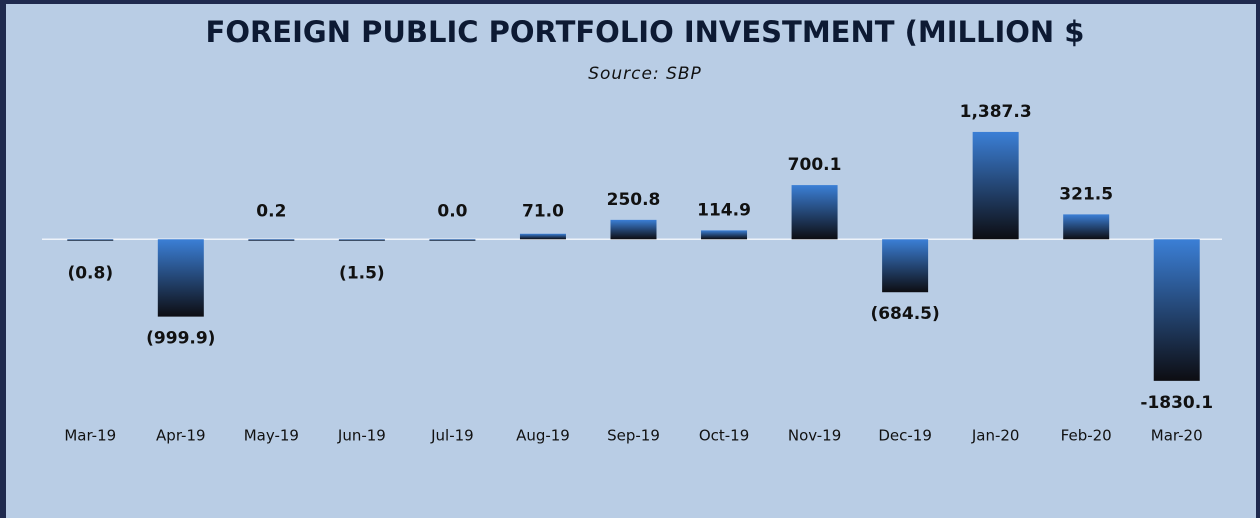 This screenshot has width=1260, height=518. What do you see at coordinates (543, 211) in the screenshot?
I see `data-label: 71.0` at bounding box center [543, 211].